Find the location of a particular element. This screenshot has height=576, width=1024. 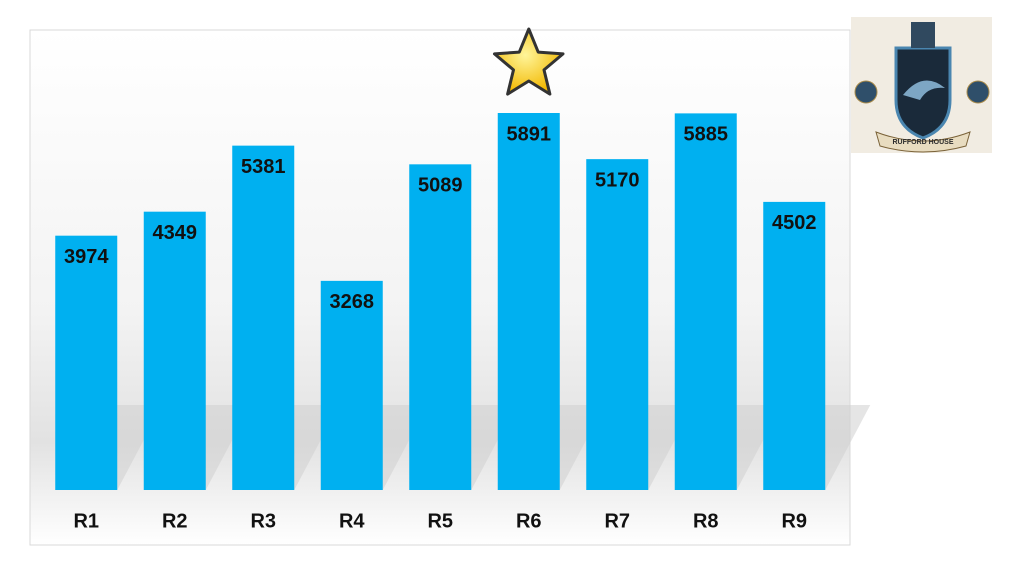

value-label: 3974 is located at coordinates (86, 257).